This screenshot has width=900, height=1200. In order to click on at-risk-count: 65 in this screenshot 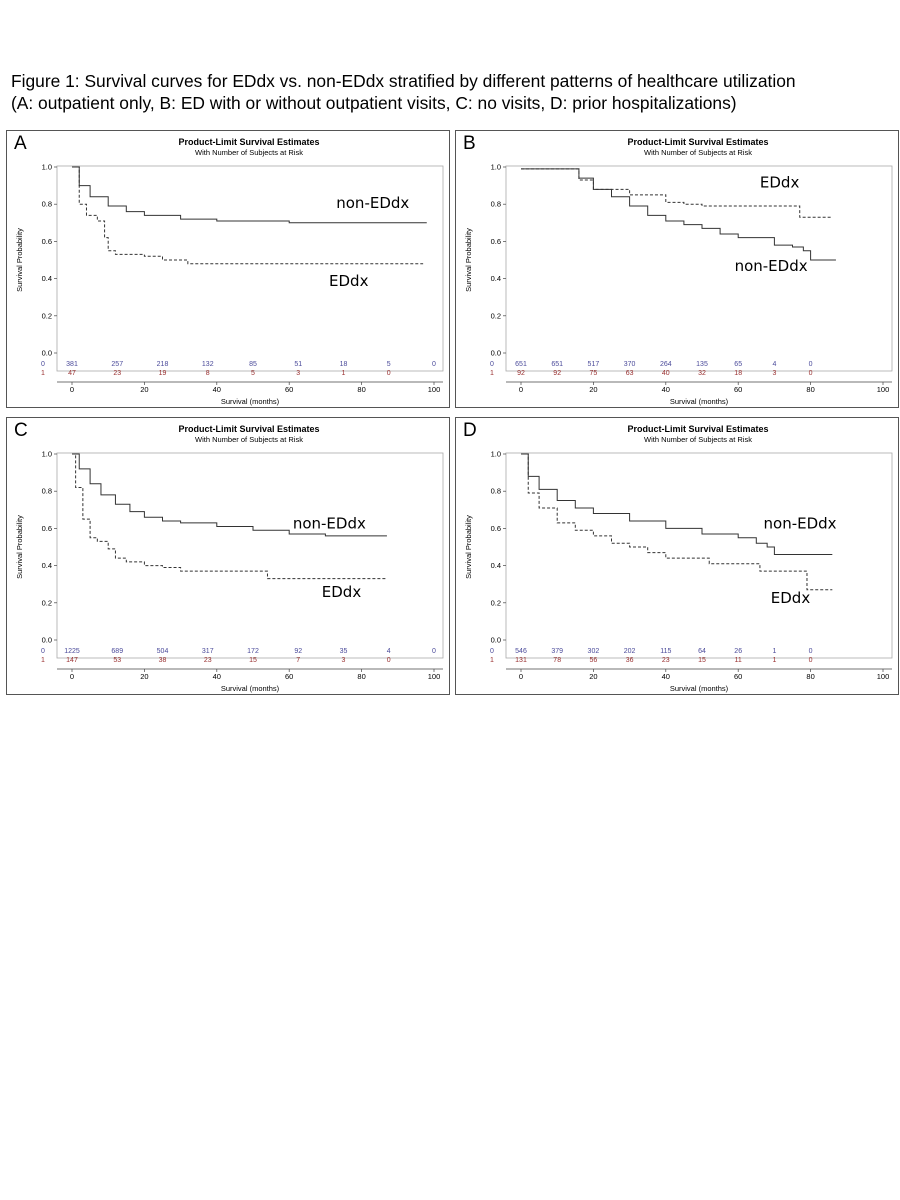, I will do `click(738, 364)`.